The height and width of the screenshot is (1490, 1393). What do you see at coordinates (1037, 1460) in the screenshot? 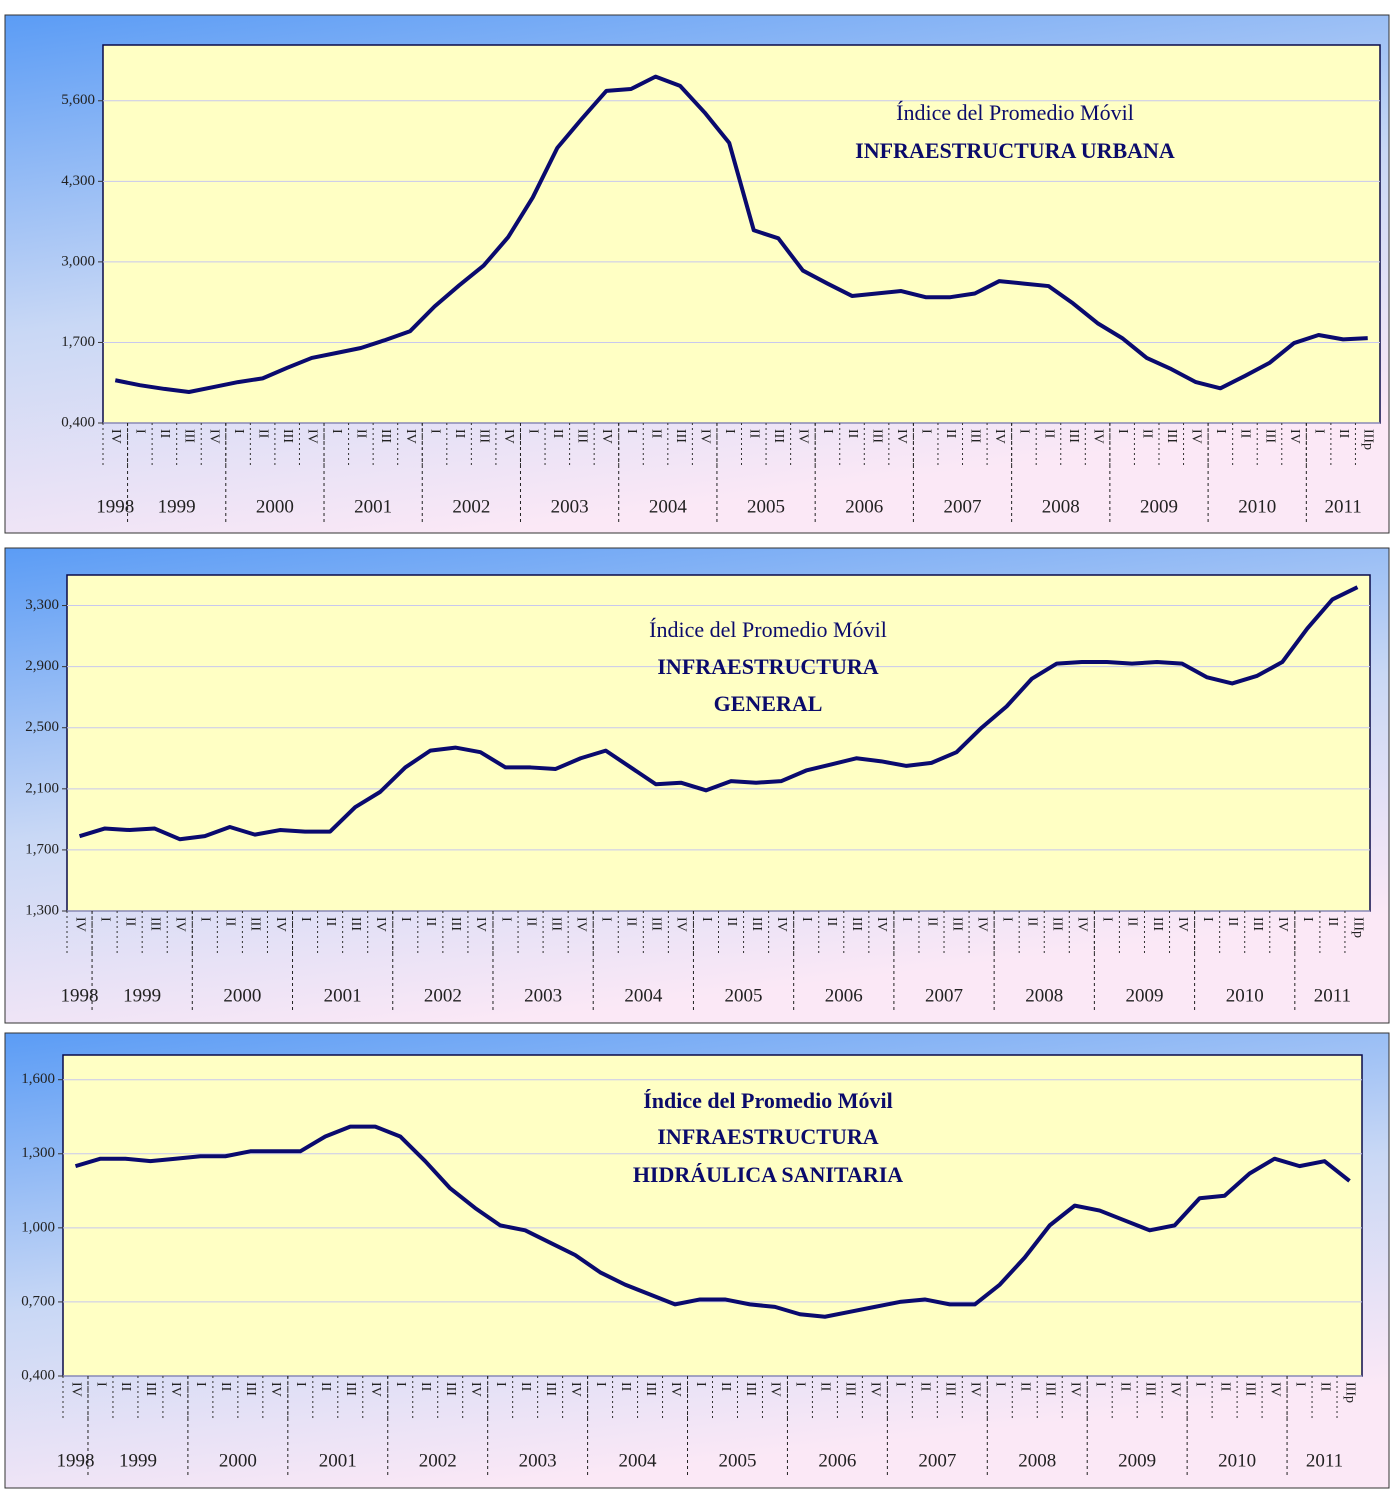
I see `year-label: 2008` at bounding box center [1037, 1460].